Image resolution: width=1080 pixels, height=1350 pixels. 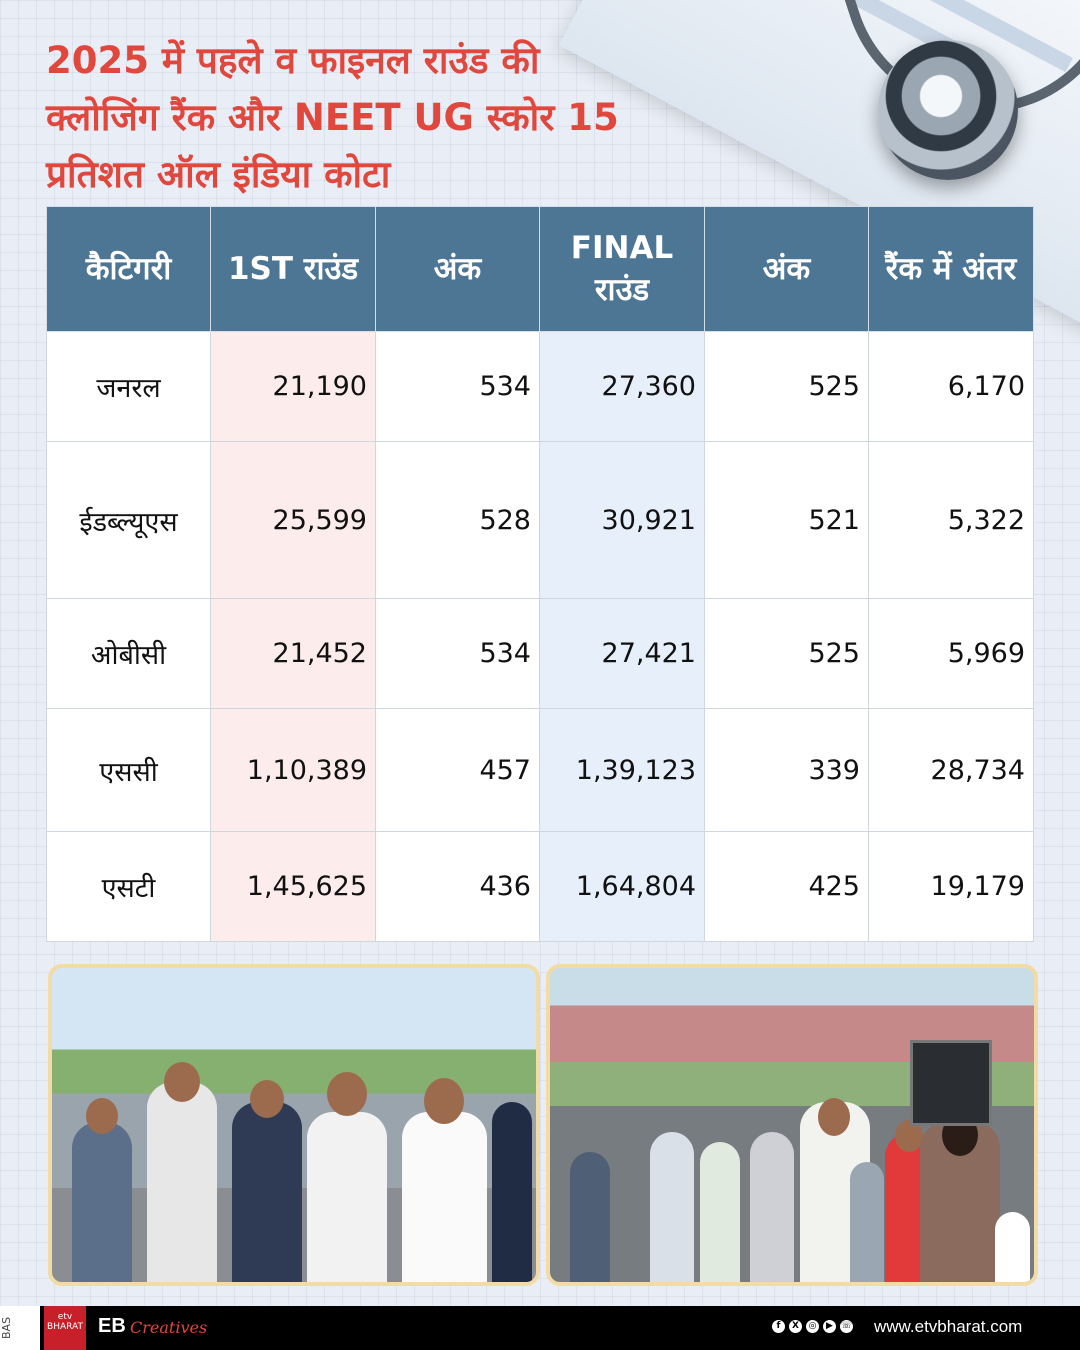 I want to click on side-tag: BAS, so click(x=20, y=1328).